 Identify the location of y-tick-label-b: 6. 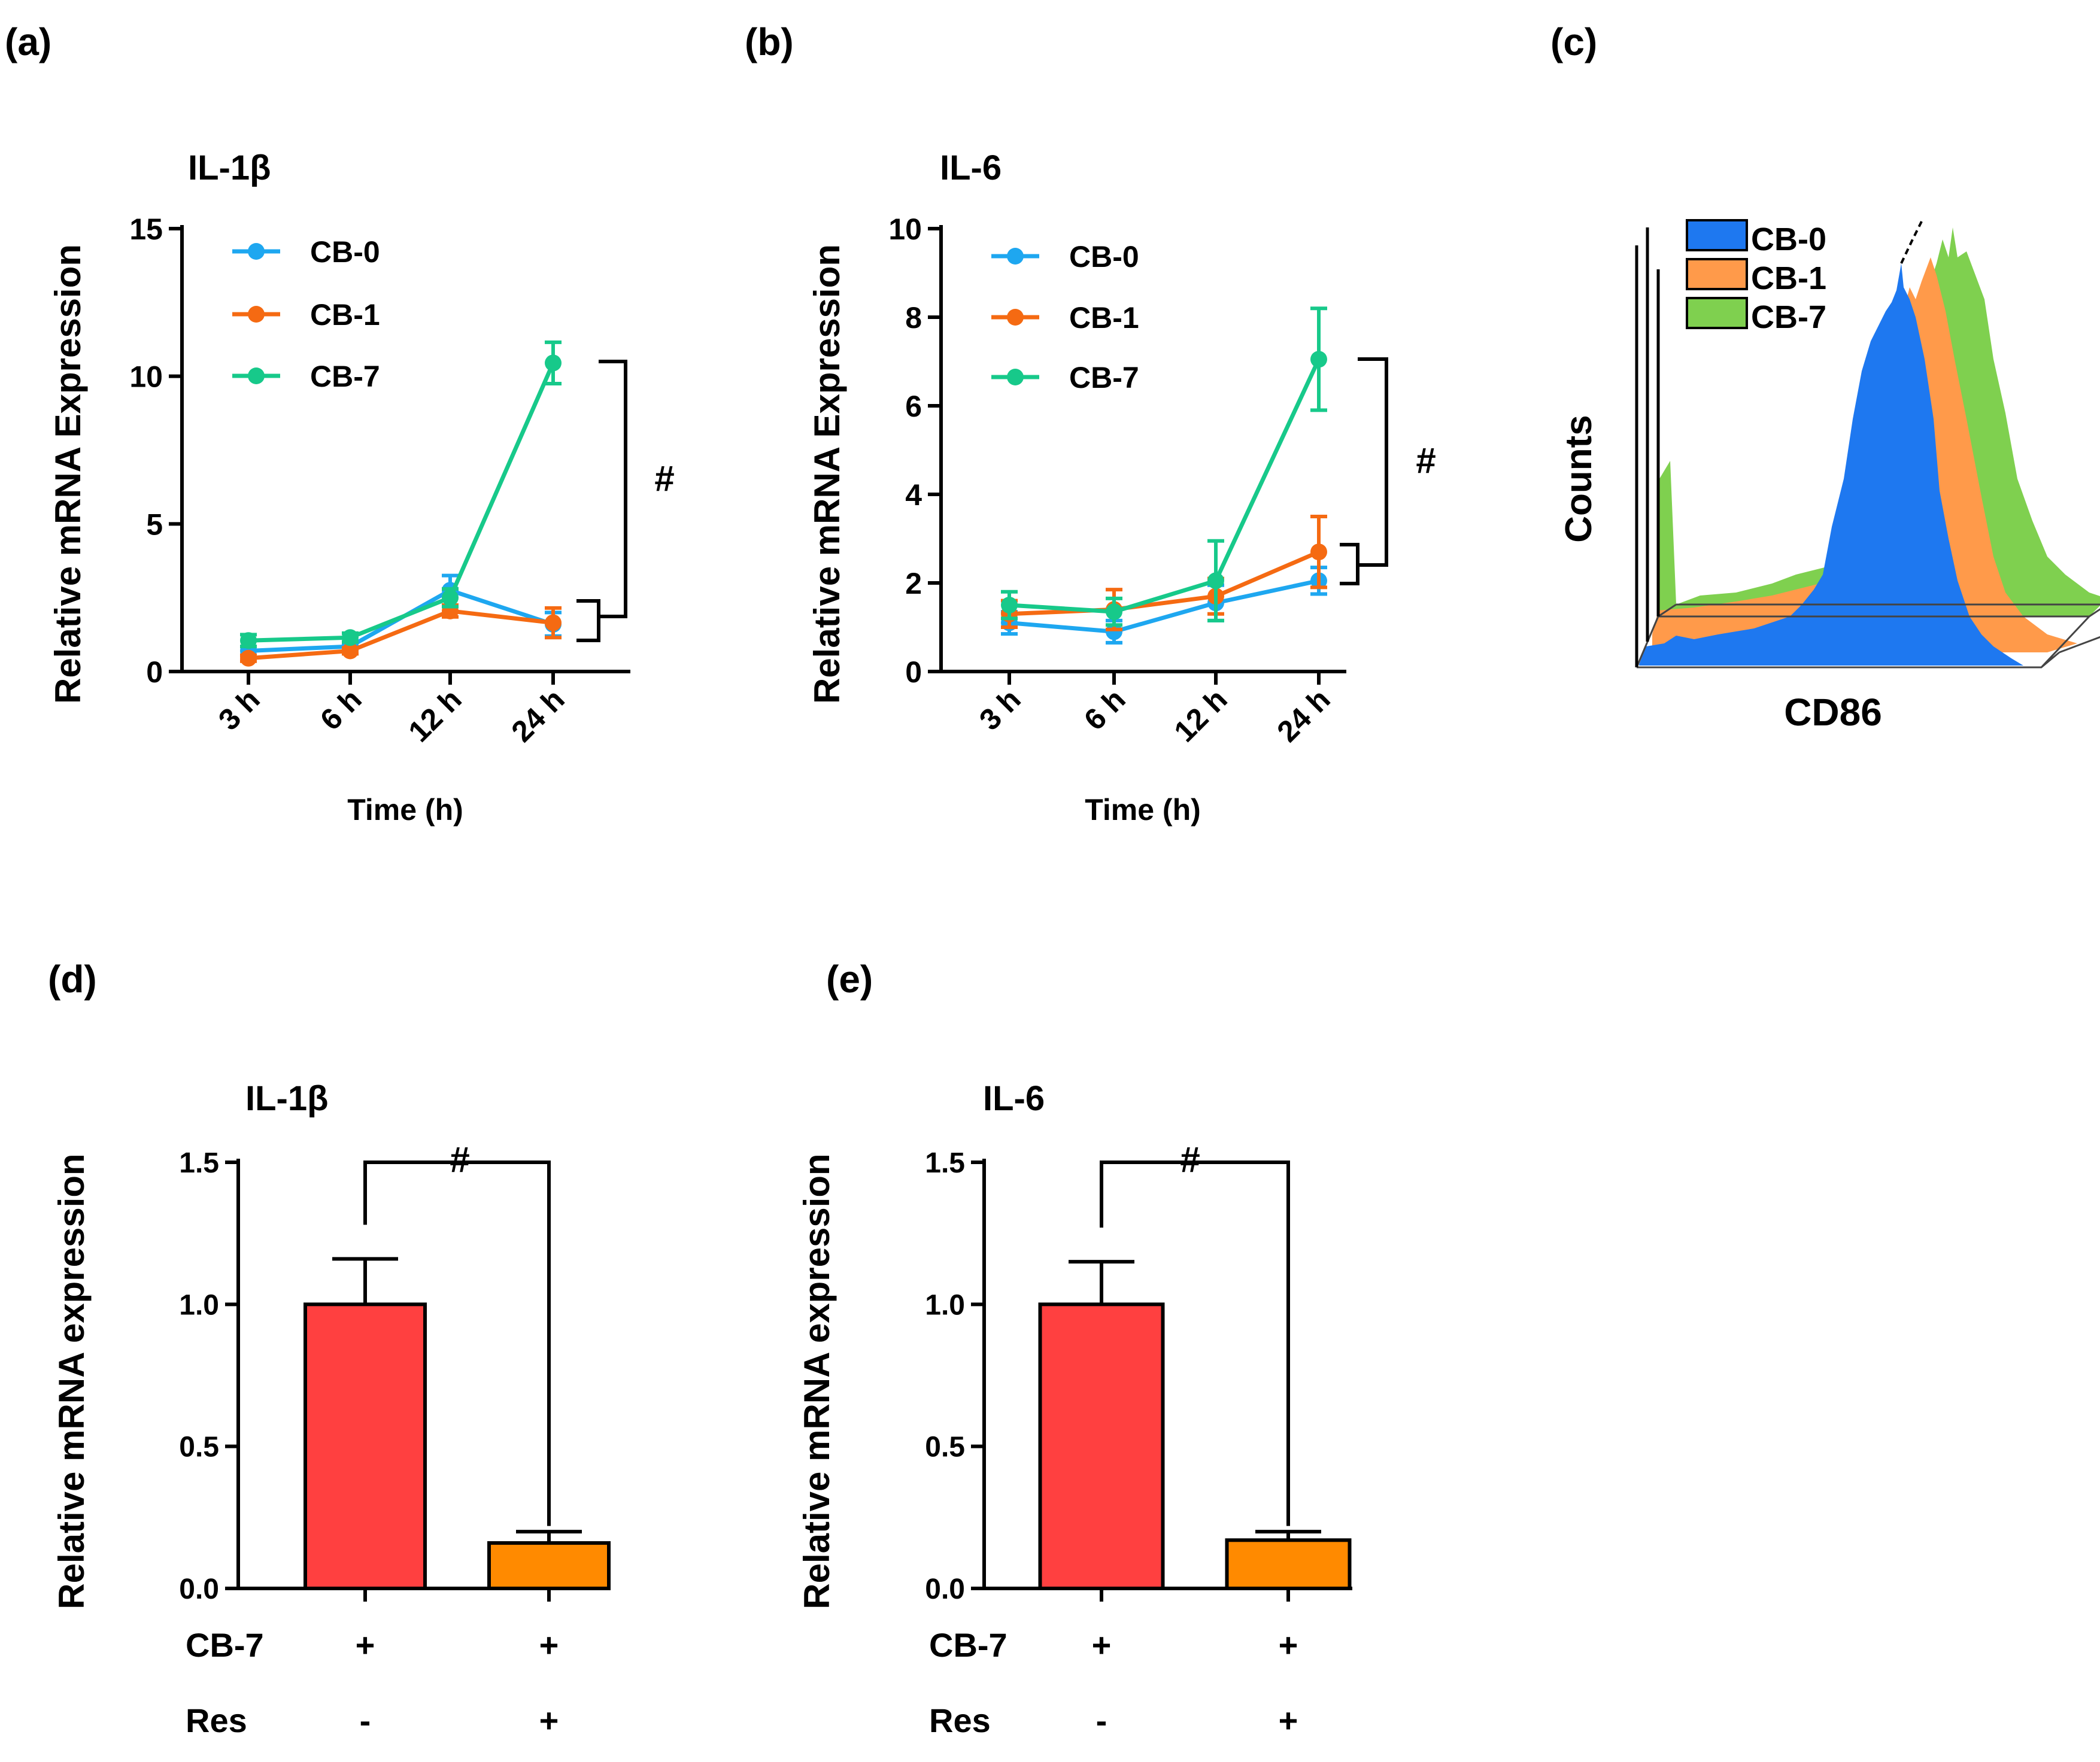
(913, 406).